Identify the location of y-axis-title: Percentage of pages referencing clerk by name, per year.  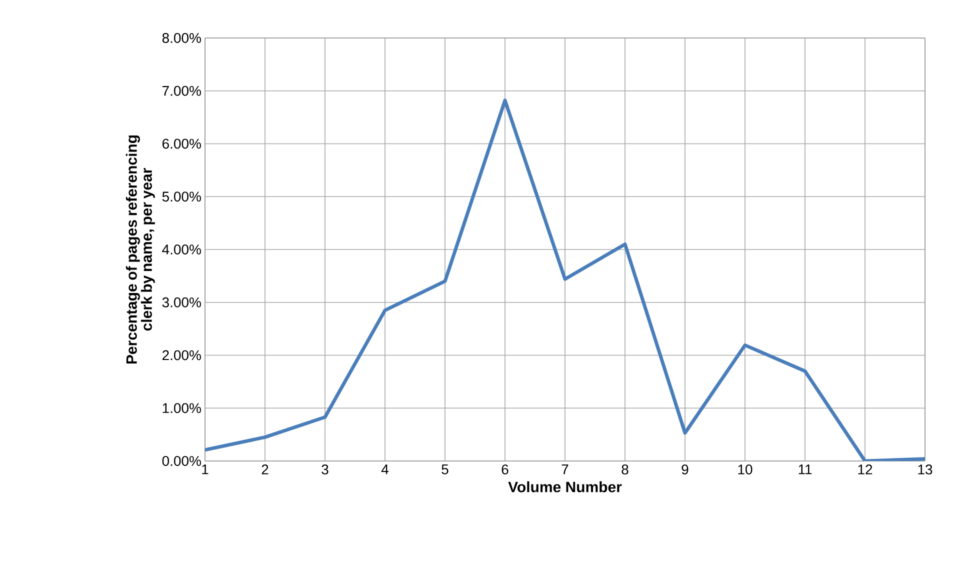
(140, 249).